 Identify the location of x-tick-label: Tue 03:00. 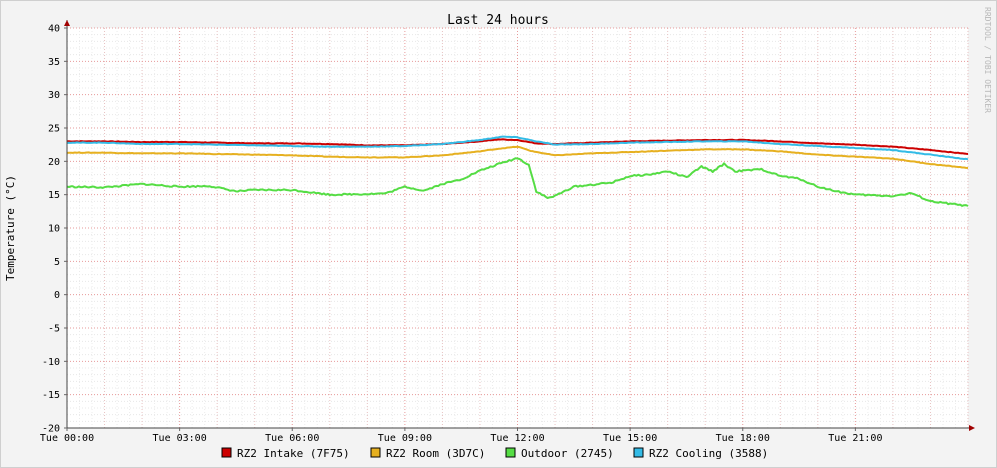
(180, 438).